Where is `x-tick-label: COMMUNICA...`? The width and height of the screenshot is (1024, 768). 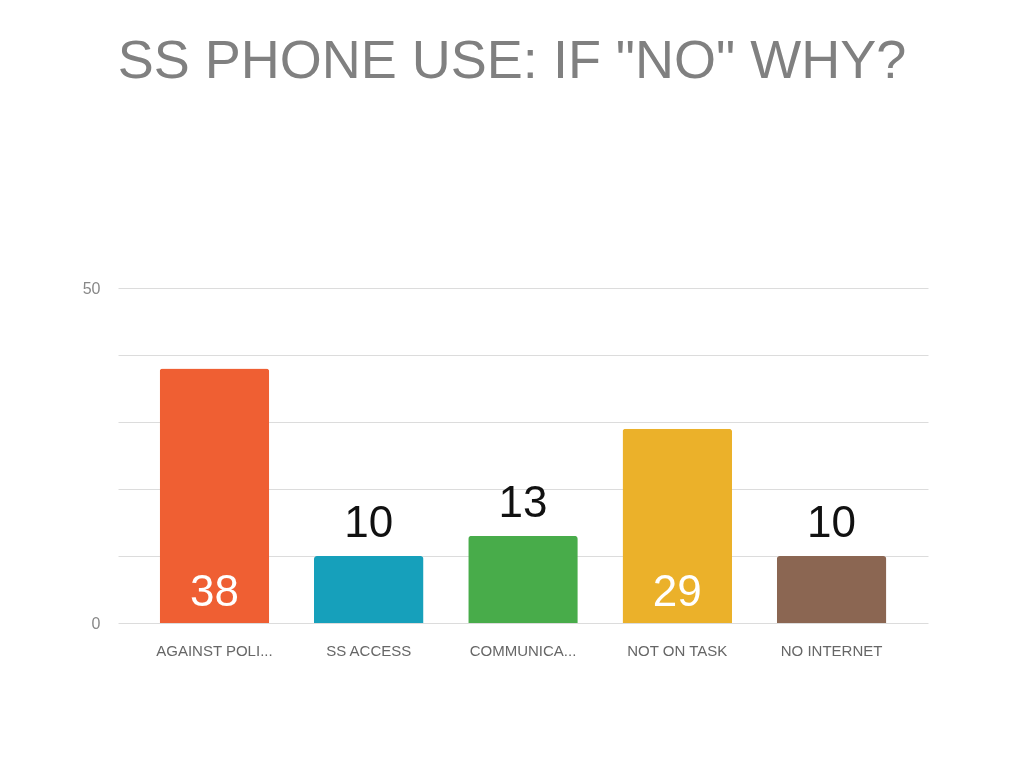 x-tick-label: COMMUNICA... is located at coordinates (523, 650).